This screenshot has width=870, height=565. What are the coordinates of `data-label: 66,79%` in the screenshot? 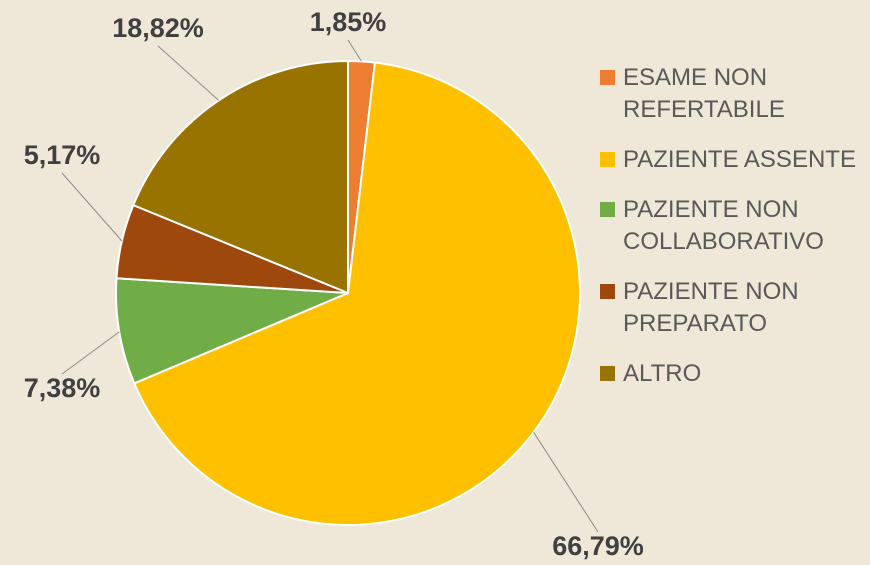 It's located at (598, 546).